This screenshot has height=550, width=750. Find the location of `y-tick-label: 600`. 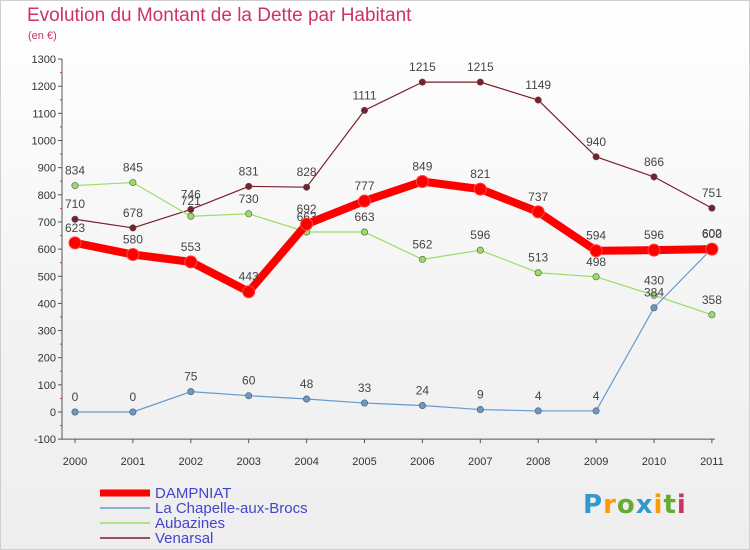

y-tick-label: 600 is located at coordinates (47, 250).